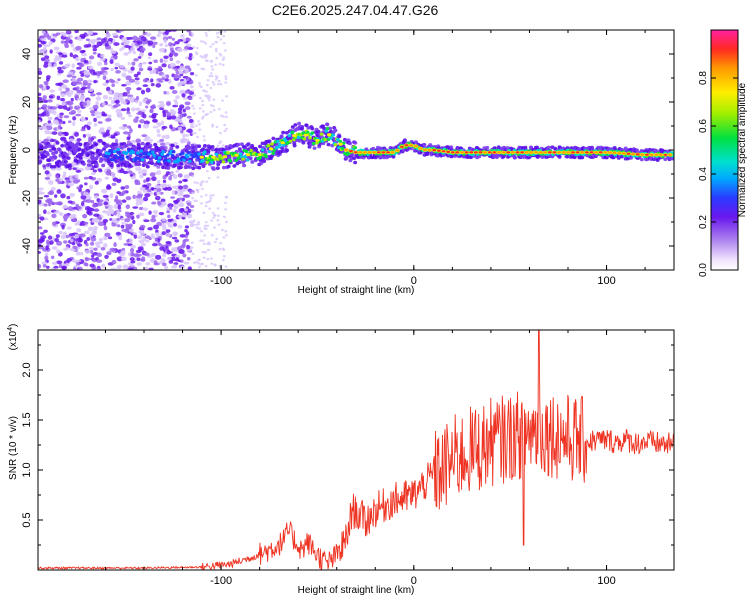  What do you see at coordinates (221, 281) in the screenshot?
I see `x-tick-label: -100` at bounding box center [221, 281].